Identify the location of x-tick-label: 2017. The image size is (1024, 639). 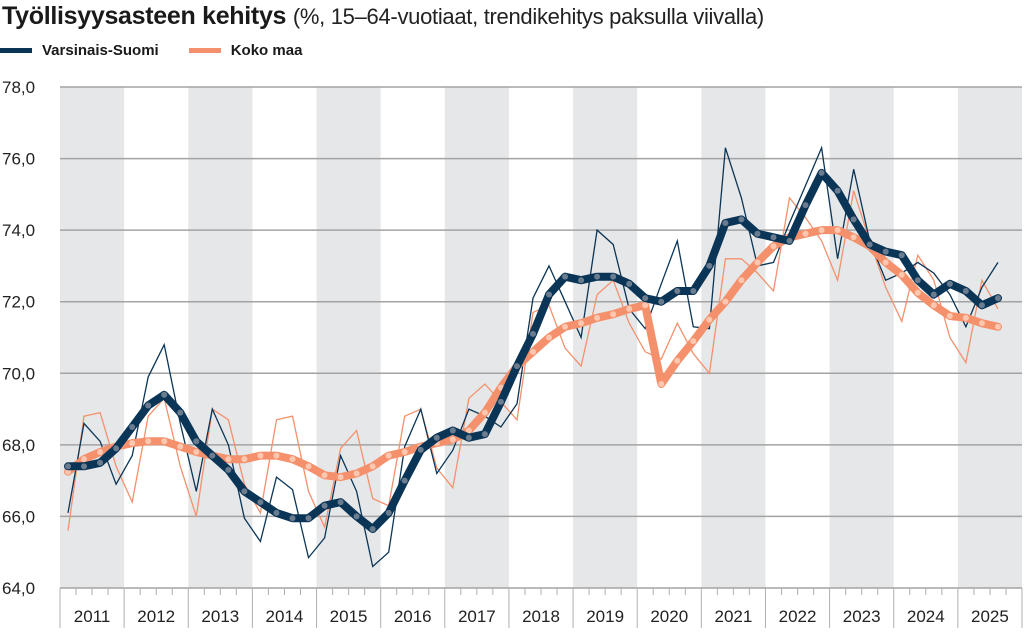
(477, 616).